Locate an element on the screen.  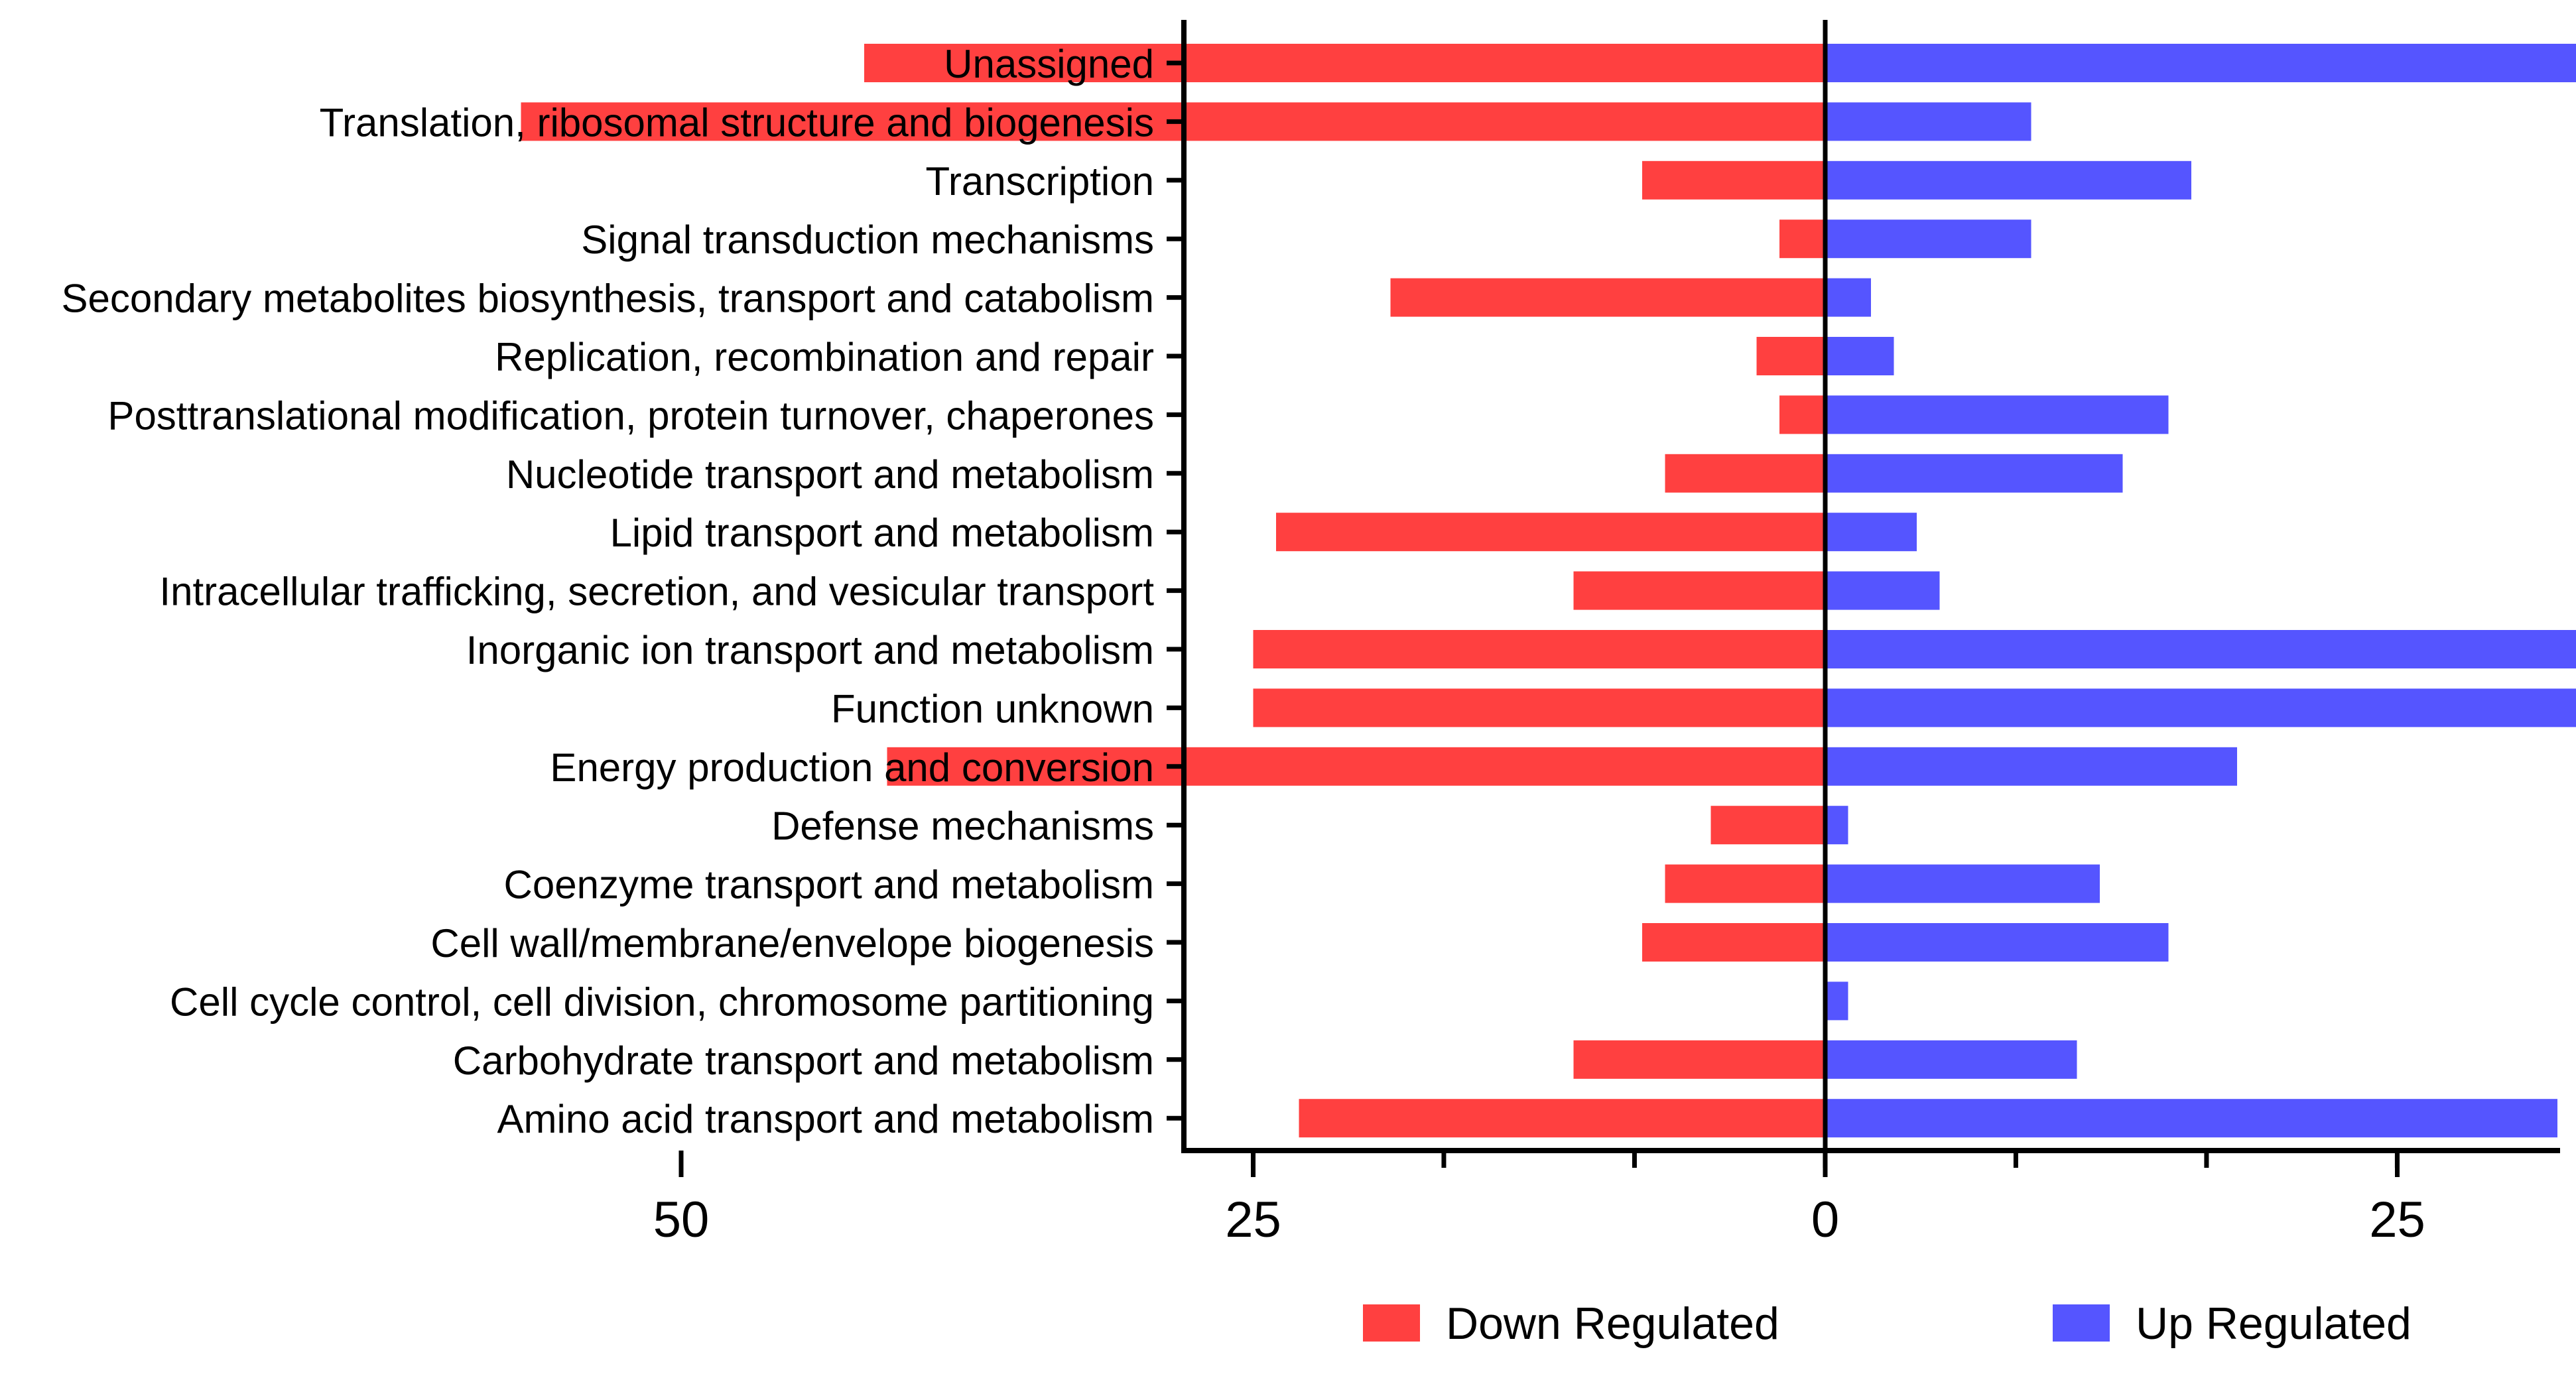
category-label: Defense mechanisms is located at coordinates (963, 826).